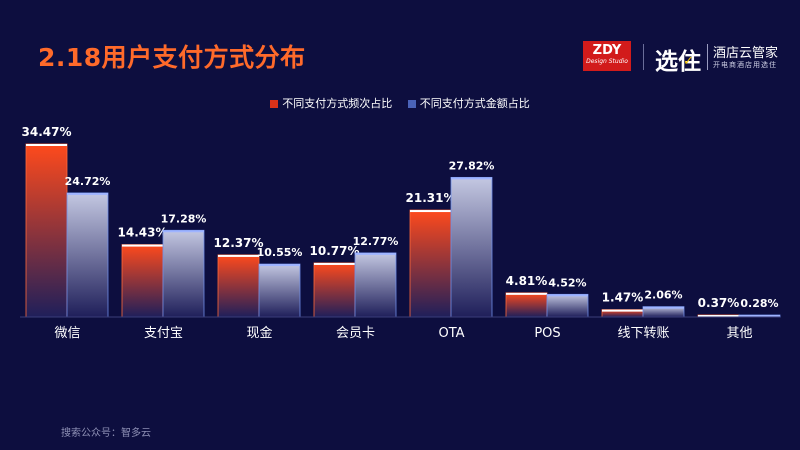 This screenshot has height=450, width=800. I want to click on xuanzhu-logo: 选住 ✓, so click(678, 59).